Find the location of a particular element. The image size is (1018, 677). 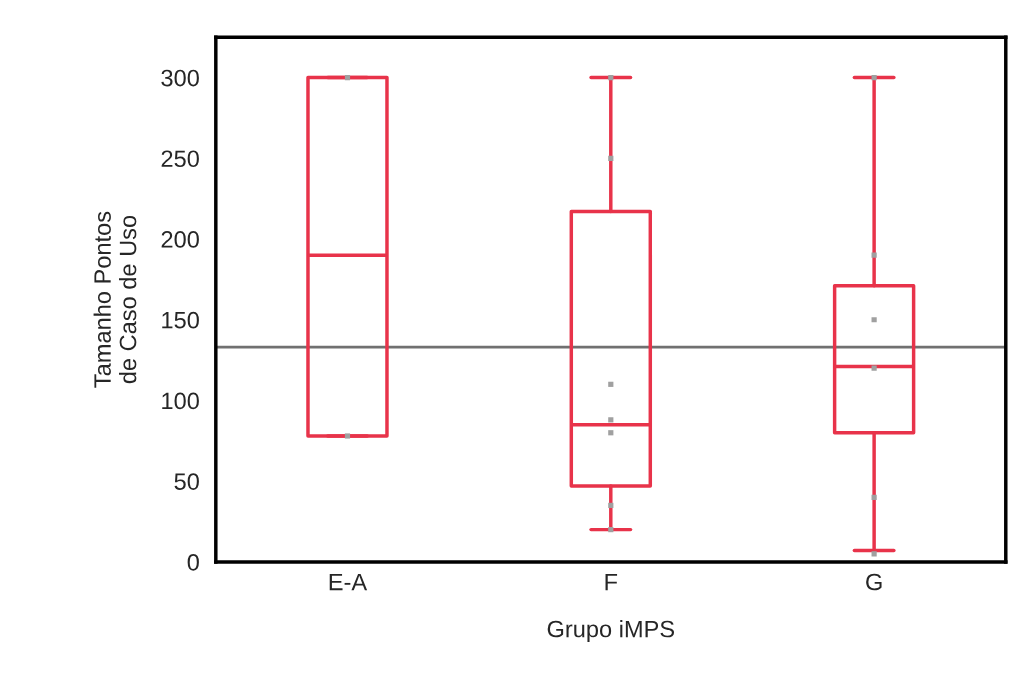

y-axis-title: Tamanho Pontos de Caso de Uso is located at coordinates (115, 299).